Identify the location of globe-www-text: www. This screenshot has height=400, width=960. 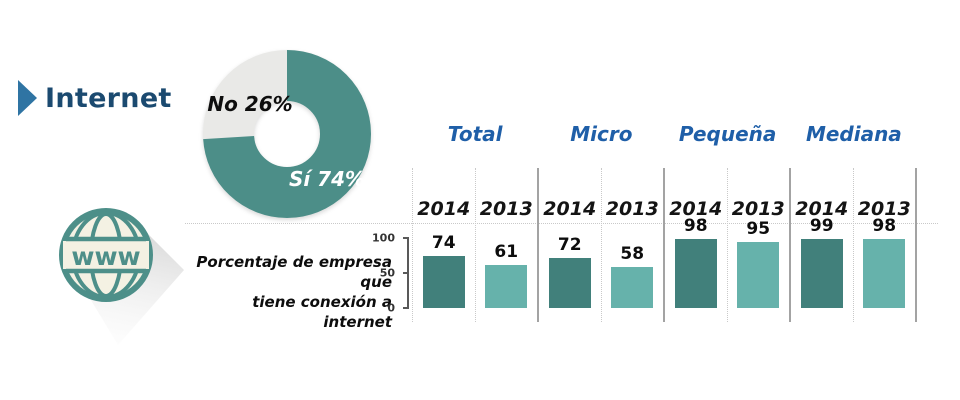
(105, 256).